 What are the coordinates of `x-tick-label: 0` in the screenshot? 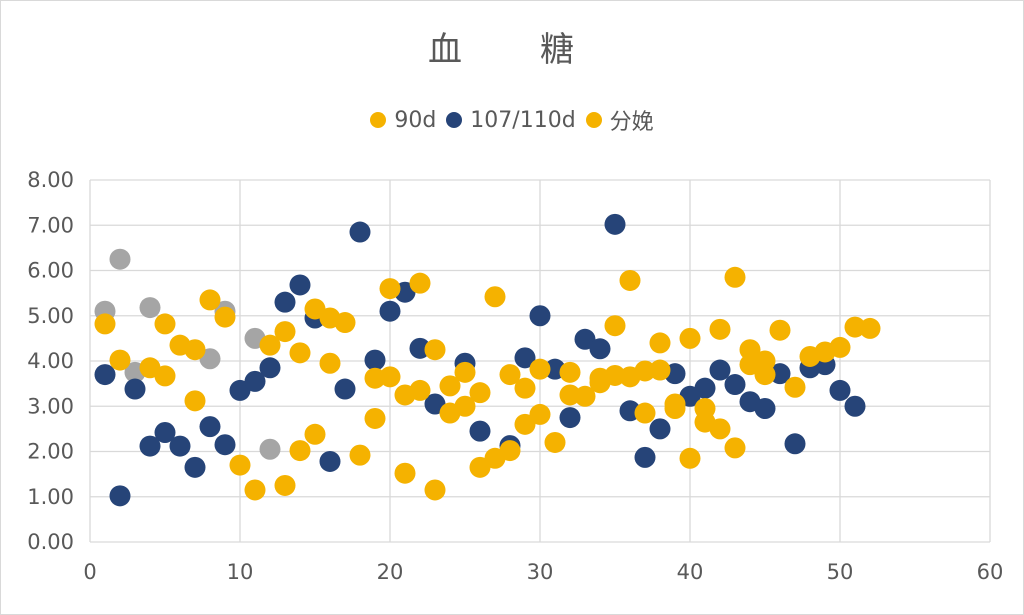 It's located at (89, 572).